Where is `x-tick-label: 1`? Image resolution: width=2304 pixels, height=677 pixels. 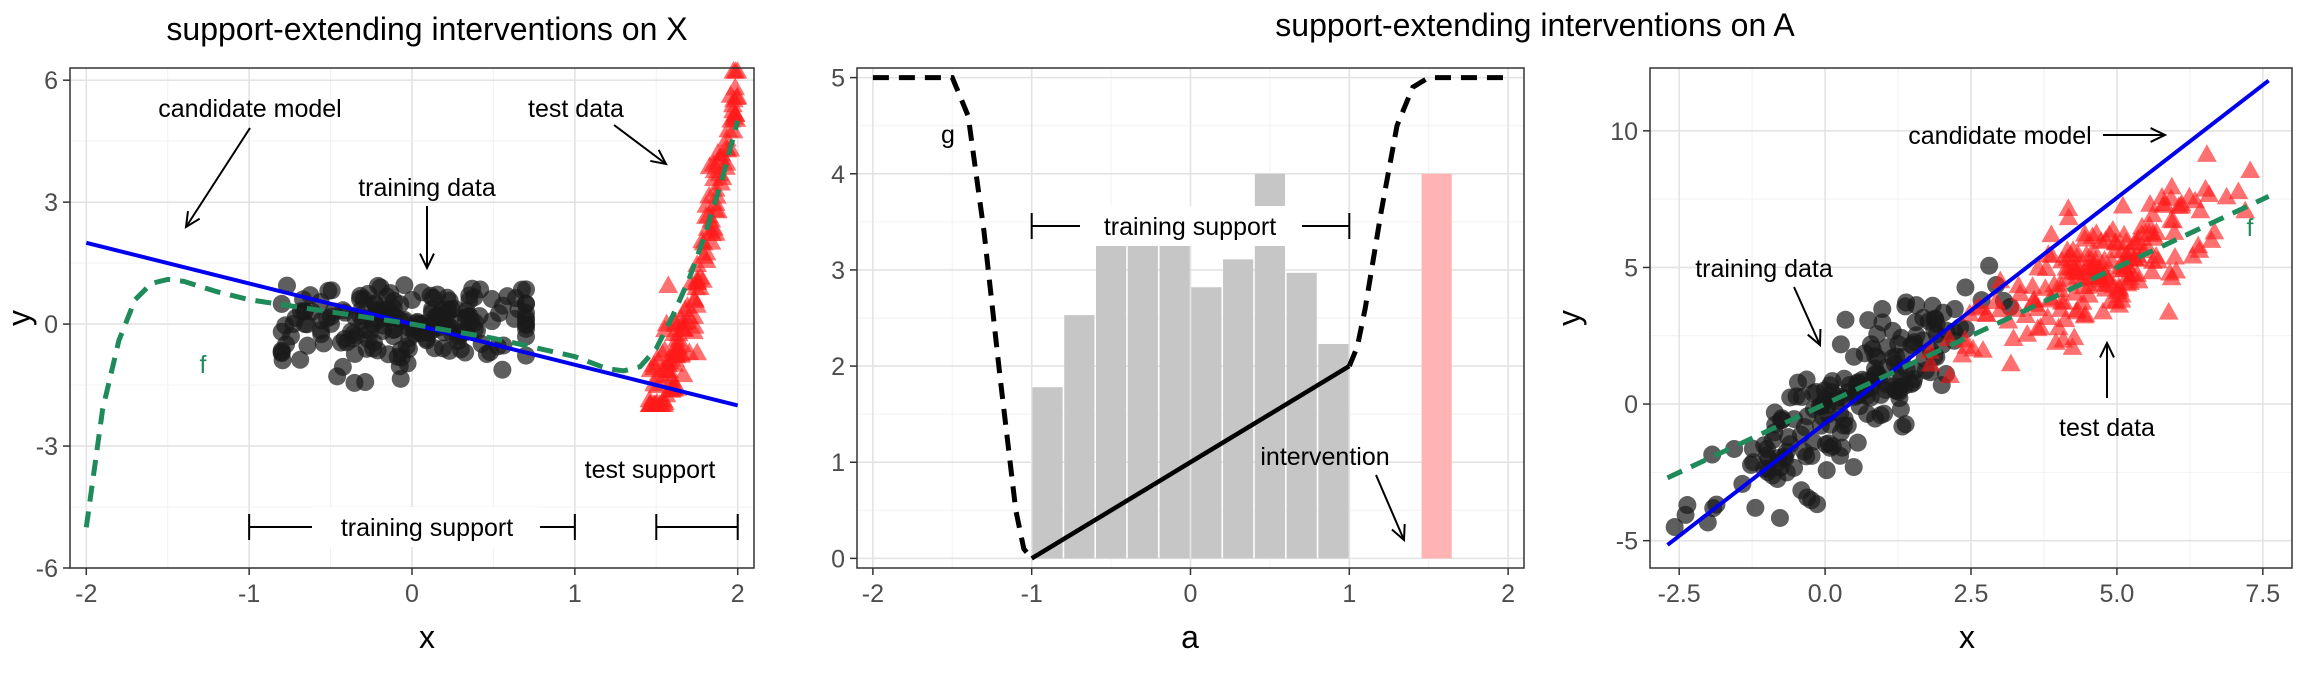 x-tick-label: 1 is located at coordinates (1349, 594).